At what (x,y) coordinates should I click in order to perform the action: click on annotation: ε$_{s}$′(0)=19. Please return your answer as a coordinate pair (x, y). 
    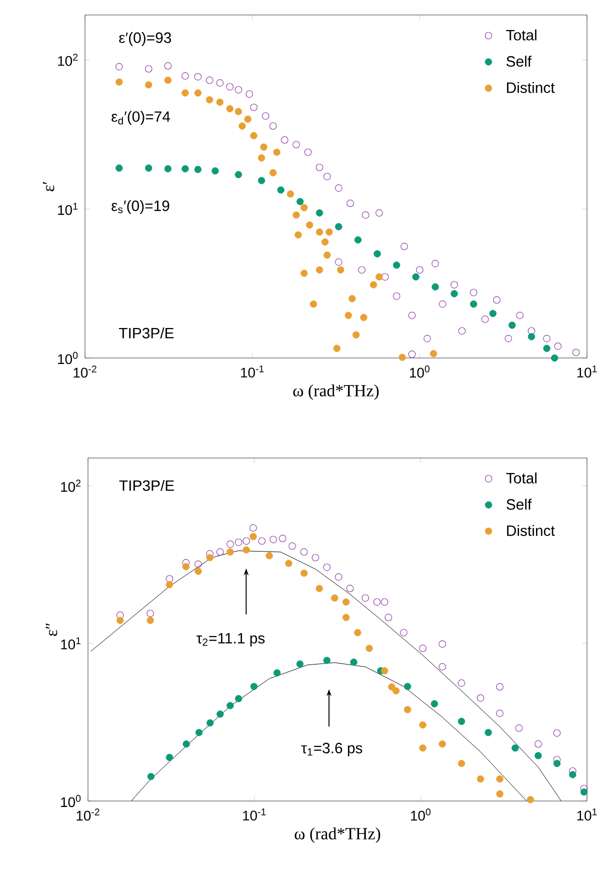
    Looking at the image, I should click on (141, 207).